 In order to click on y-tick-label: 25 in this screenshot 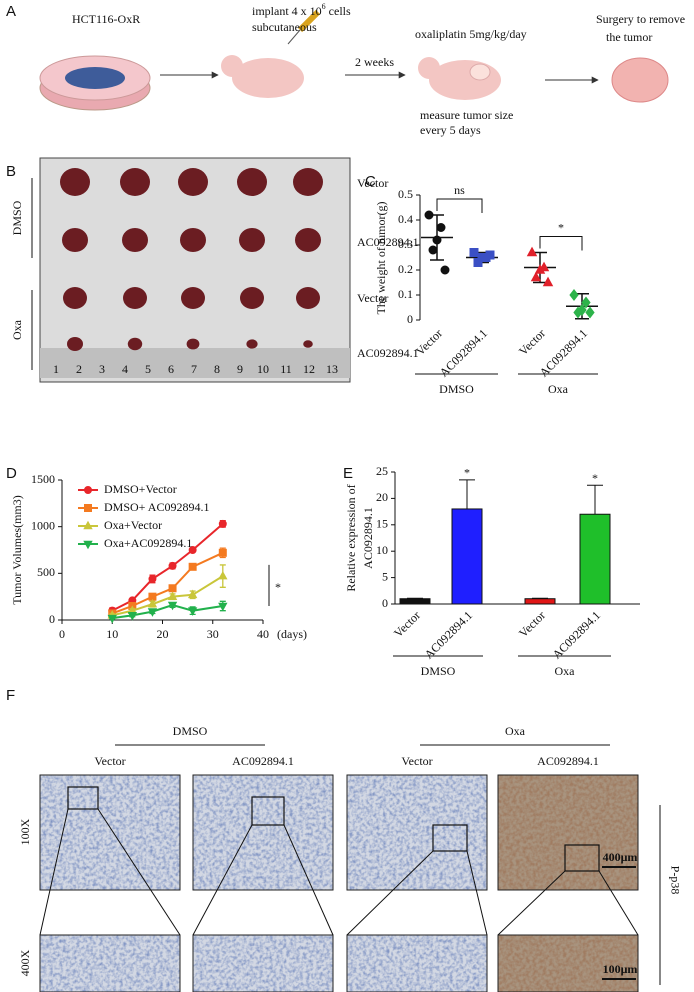, I will do `click(382, 471)`.